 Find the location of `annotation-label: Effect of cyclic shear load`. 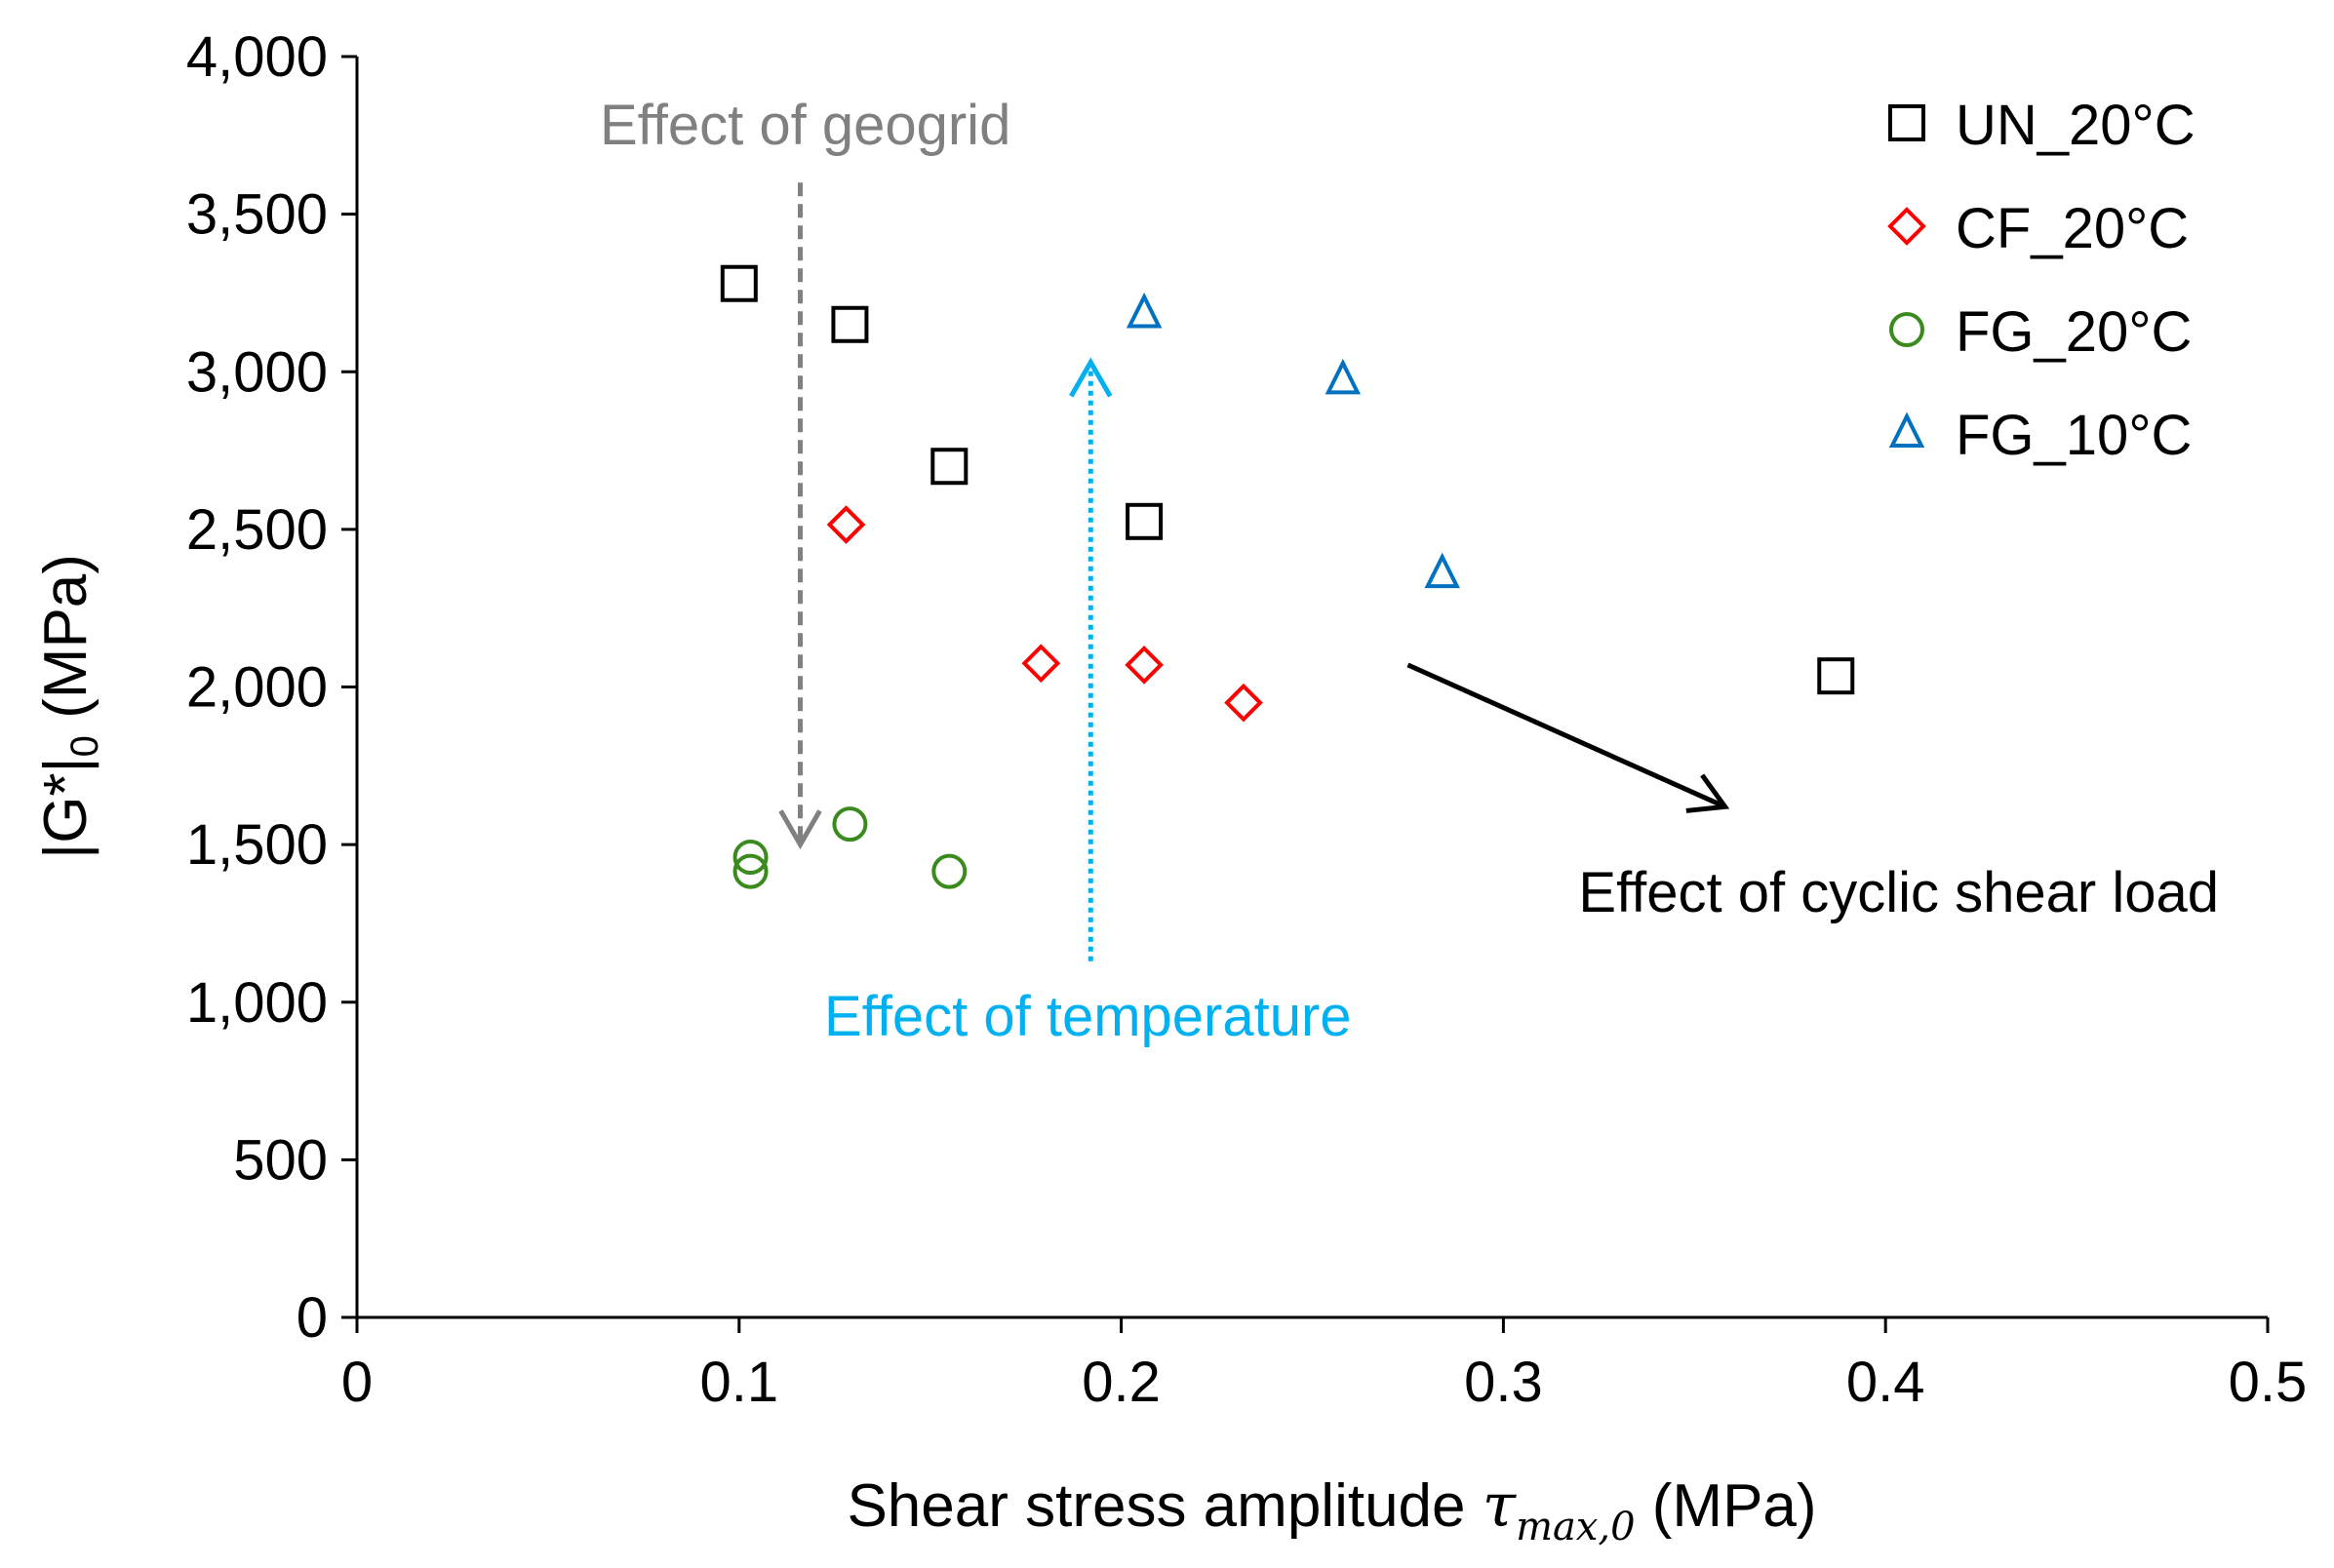

annotation-label: Effect of cyclic shear load is located at coordinates (1898, 892).